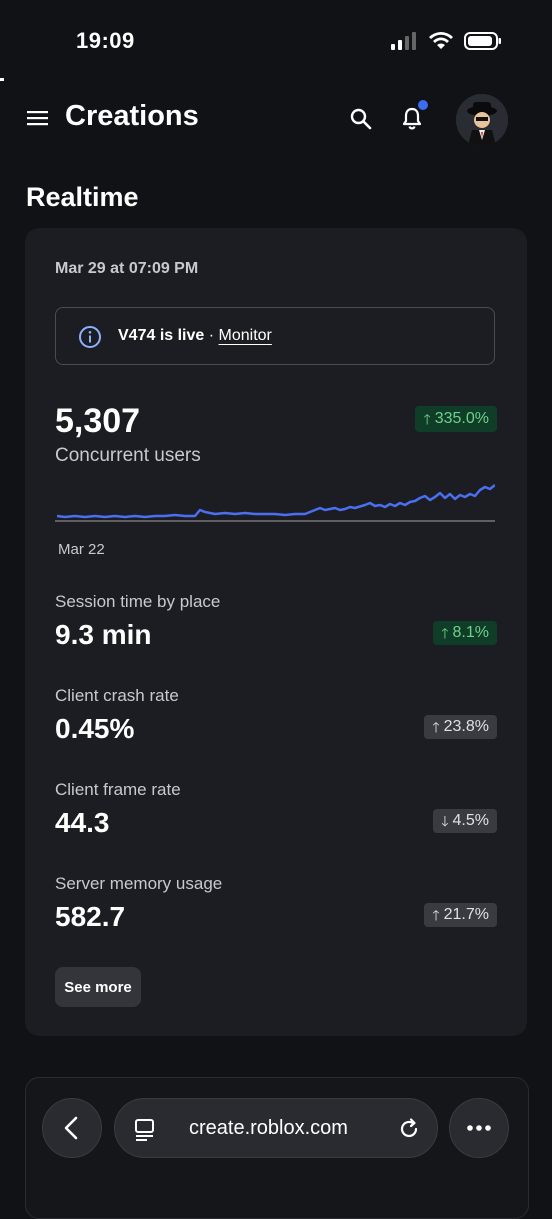  I want to click on avatar-figure-icon, so click(482, 120).